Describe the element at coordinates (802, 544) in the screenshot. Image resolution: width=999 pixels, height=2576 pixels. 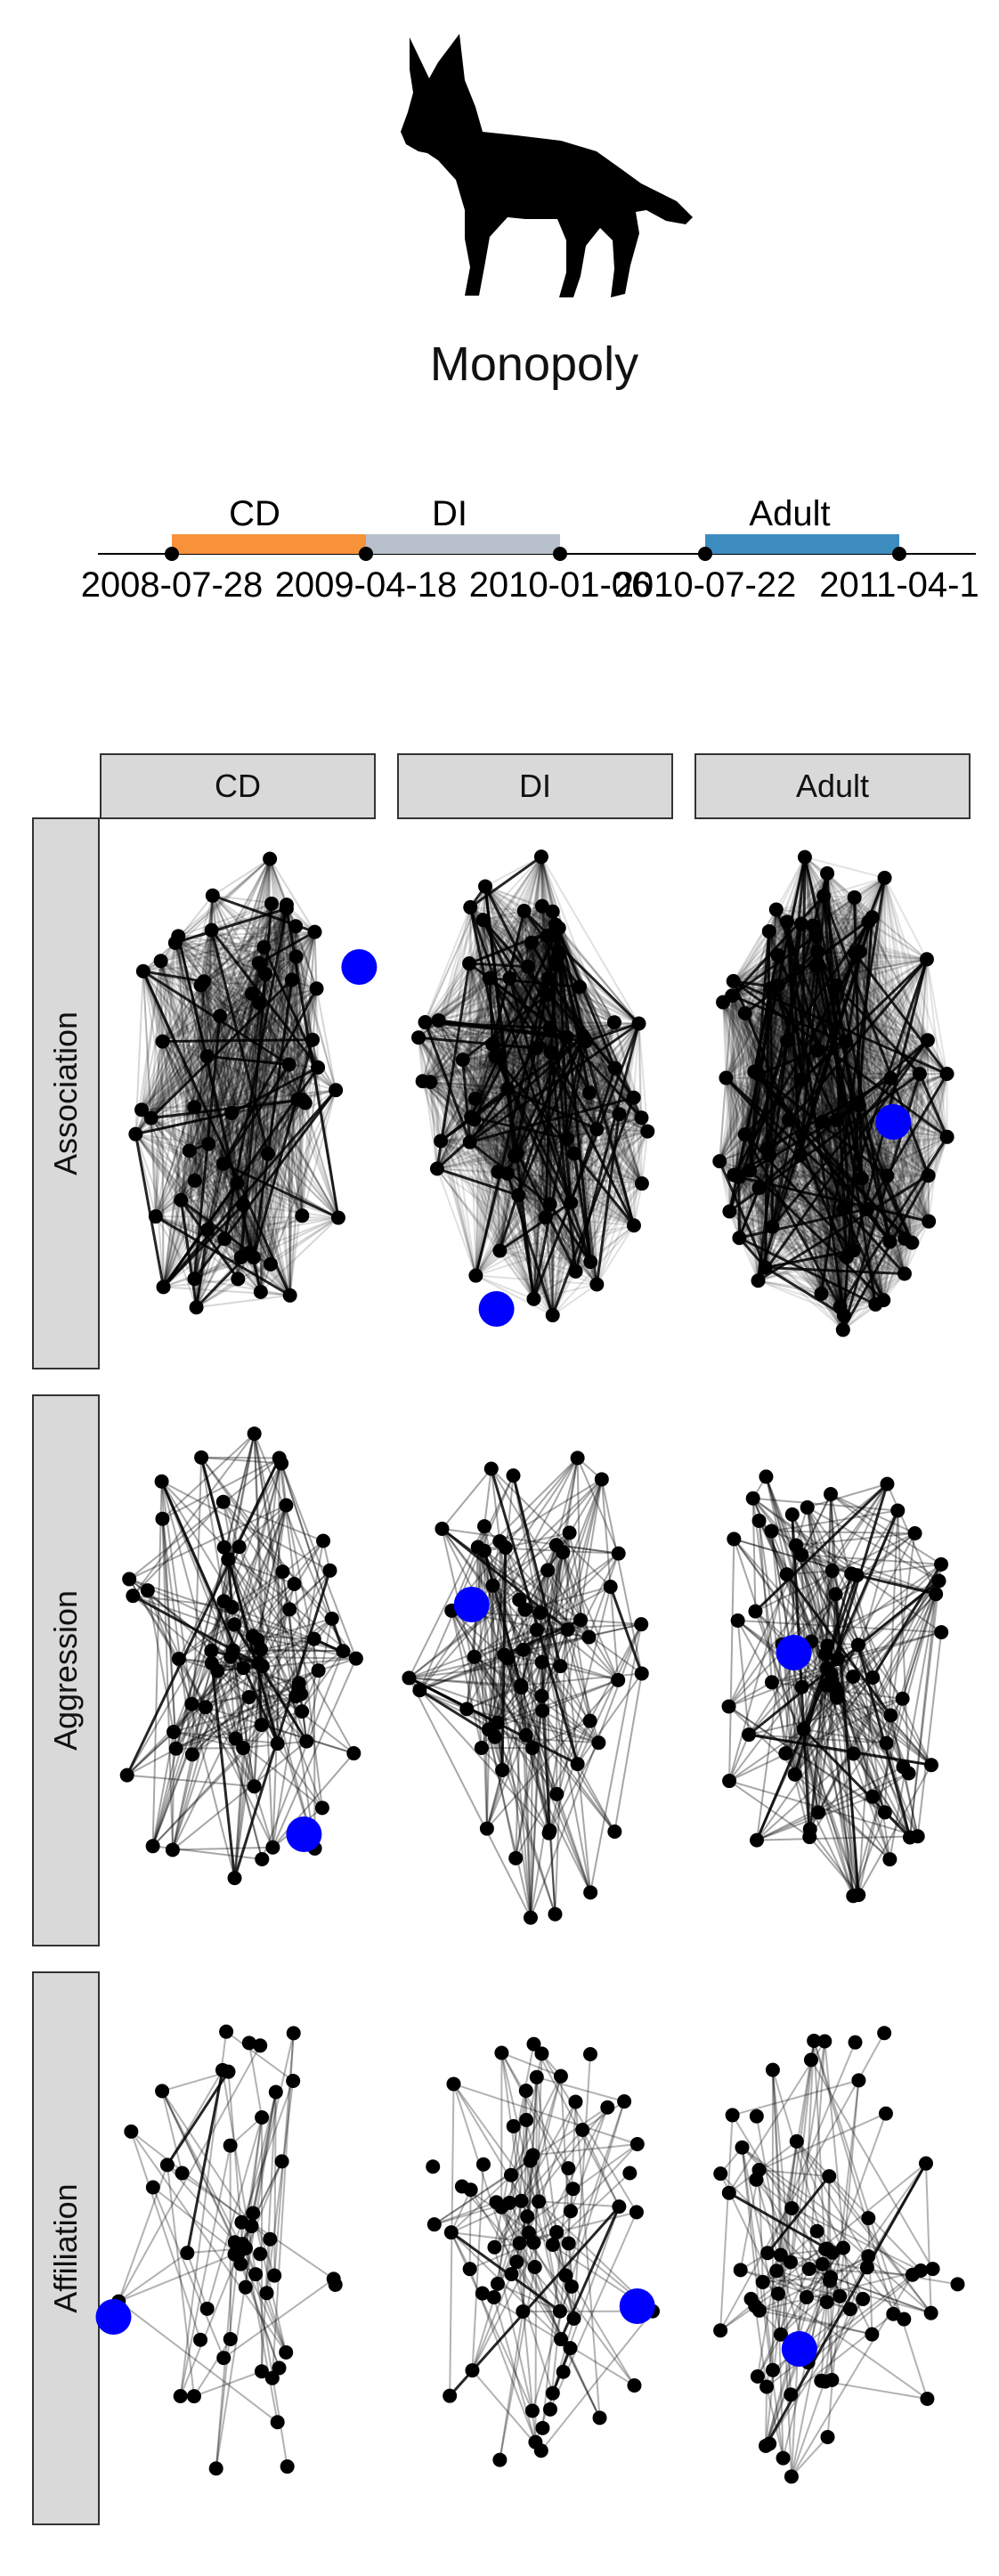
I see `stage-bar-adult` at that location.